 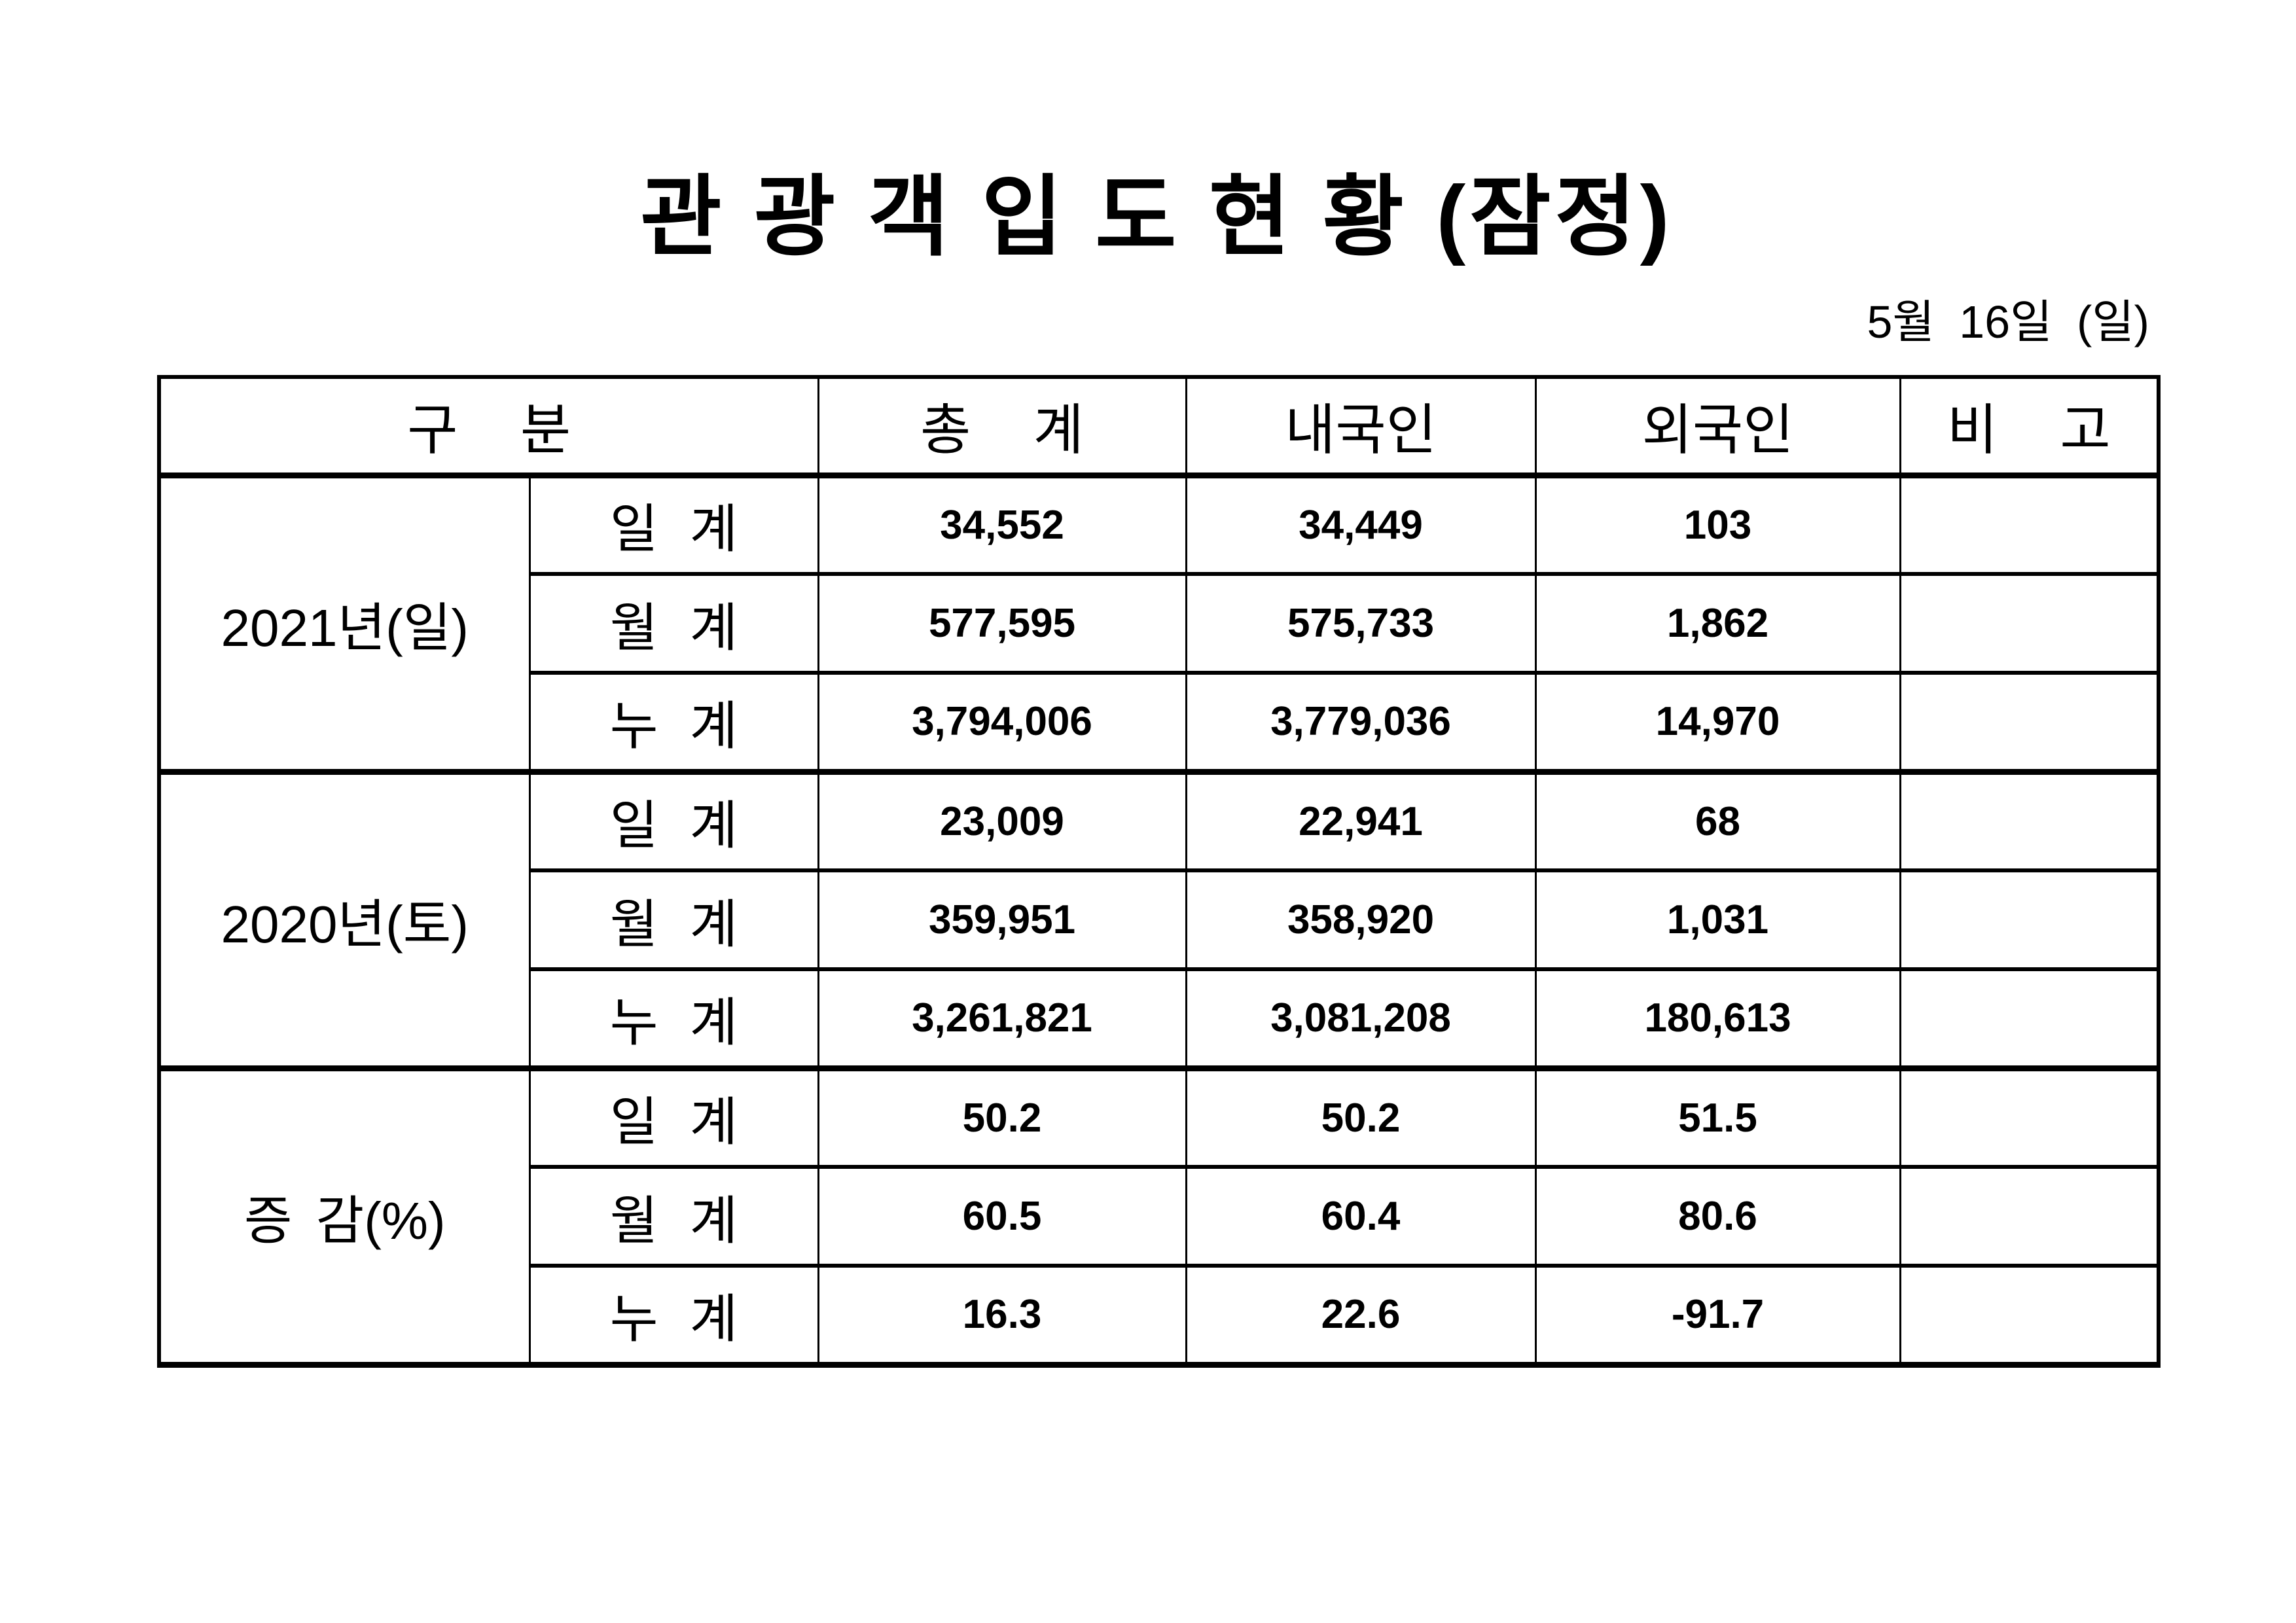 I want to click on group-label-2021: 2021년(일), so click(x=344, y=623).